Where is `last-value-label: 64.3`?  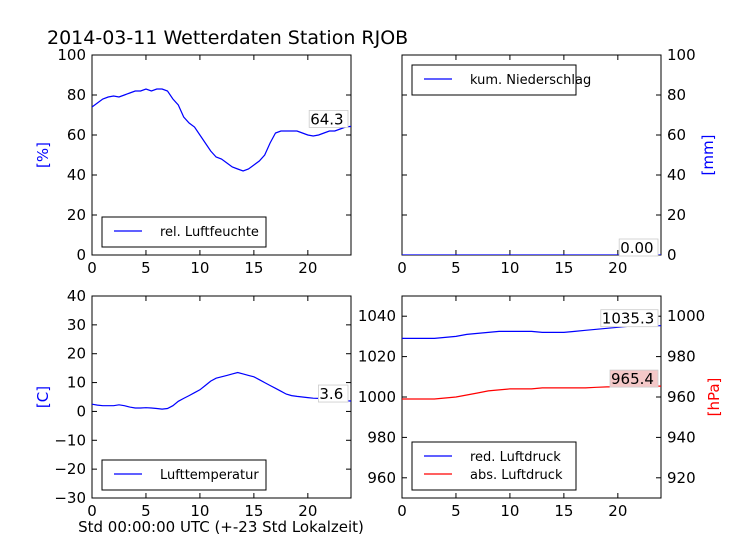
last-value-label: 64.3 is located at coordinates (326, 119).